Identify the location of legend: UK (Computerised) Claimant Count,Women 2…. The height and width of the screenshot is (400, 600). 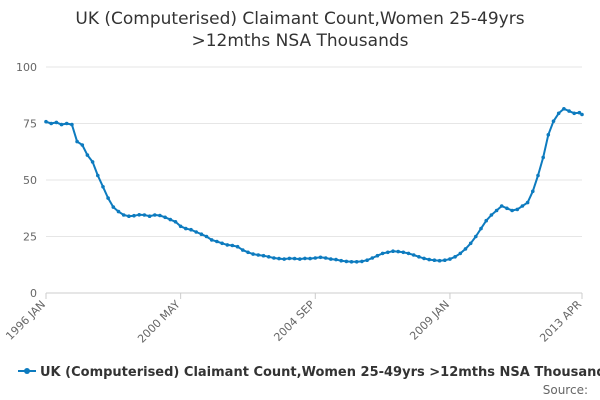
(309, 372).